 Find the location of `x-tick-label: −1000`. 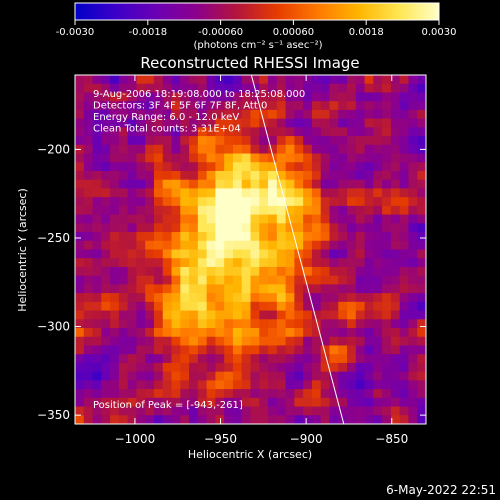

x-tick-label: −1000 is located at coordinates (135, 439).